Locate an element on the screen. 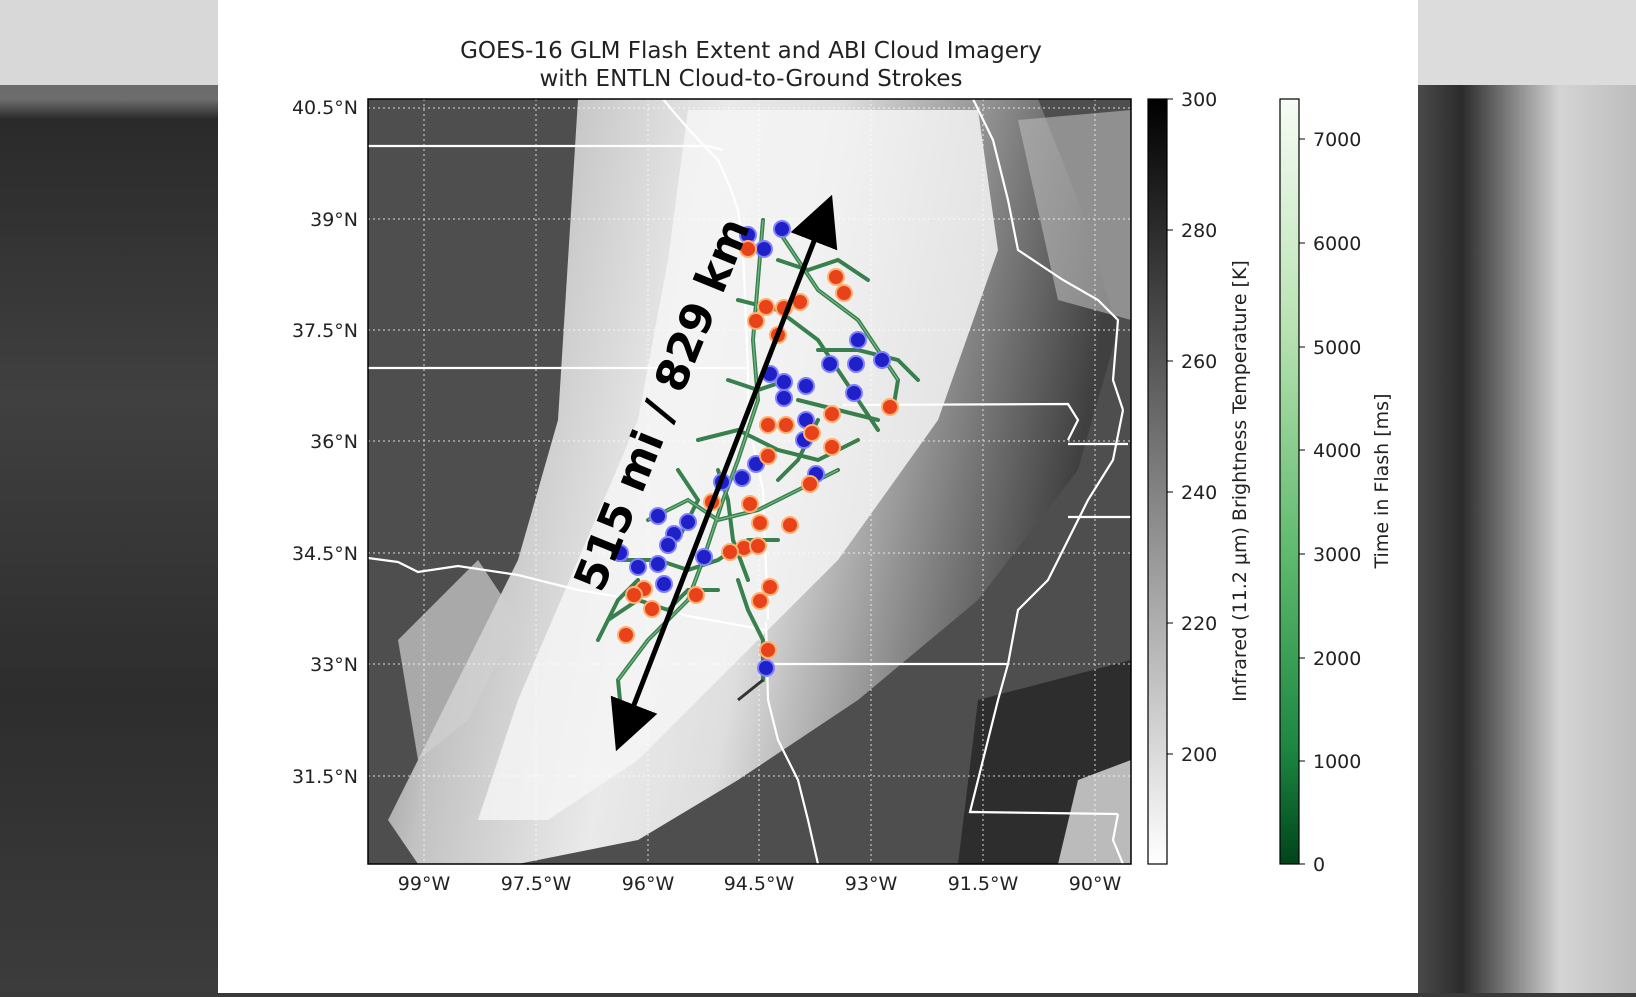 Image resolution: width=1636 pixels, height=997 pixels. time-colorbar-label: Time in Flash [ms] is located at coordinates (1382, 482).